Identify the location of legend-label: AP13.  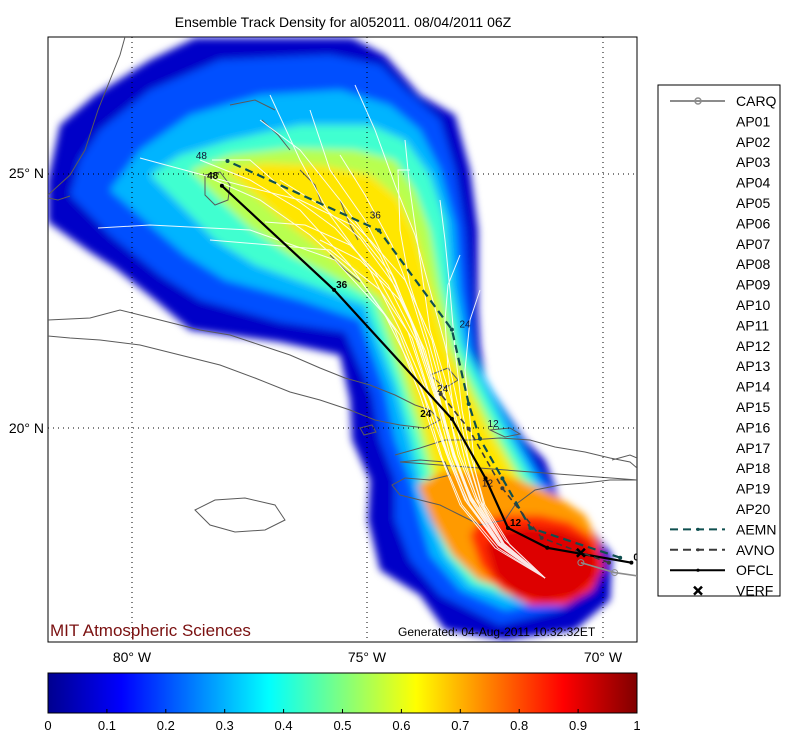
(753, 366).